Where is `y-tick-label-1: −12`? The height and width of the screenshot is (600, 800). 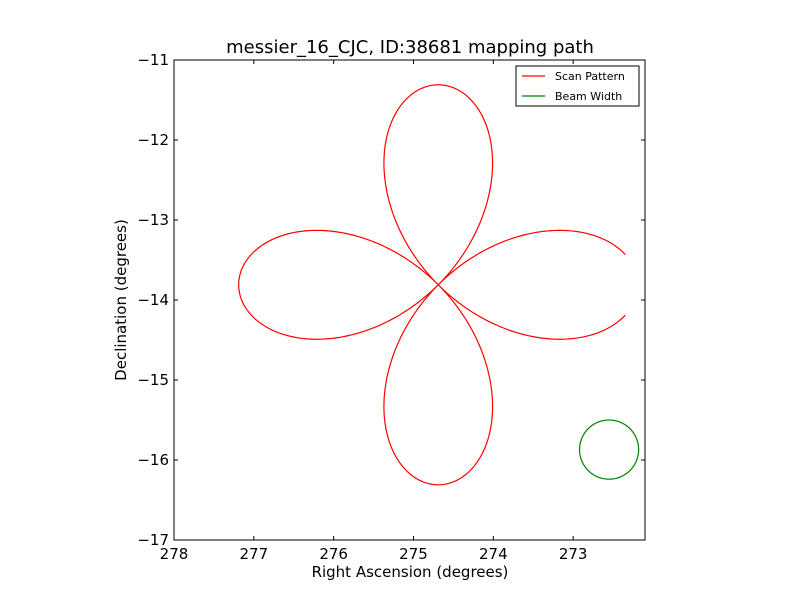
y-tick-label-1: −12 is located at coordinates (153, 140).